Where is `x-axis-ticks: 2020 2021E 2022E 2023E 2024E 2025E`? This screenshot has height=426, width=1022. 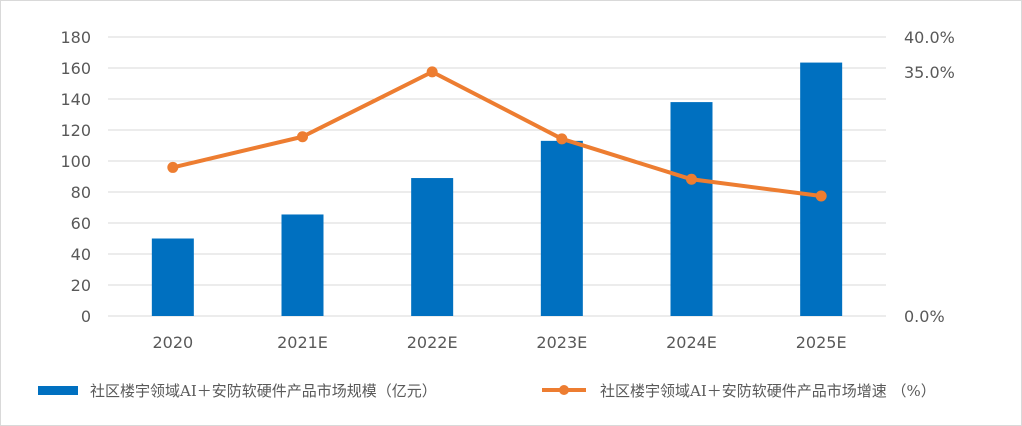
x-axis-ticks: 2020 2021E 2022E 2023E 2024E 2025E is located at coordinates (499, 342).